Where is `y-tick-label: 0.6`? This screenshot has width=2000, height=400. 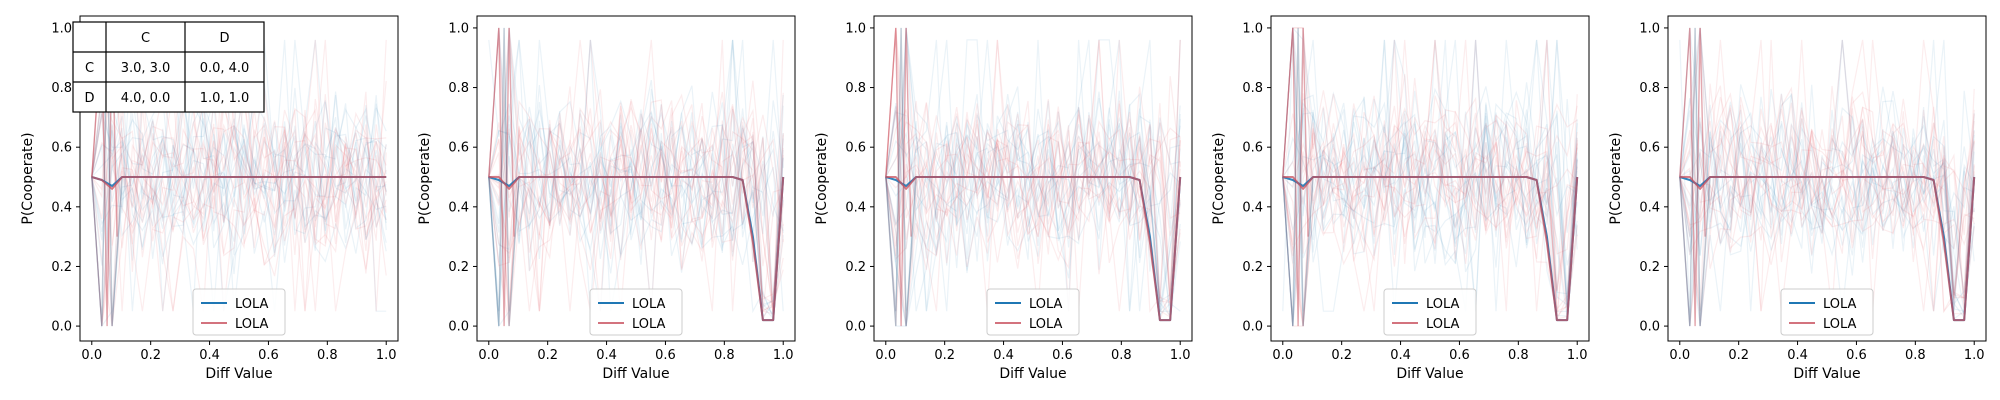
y-tick-label: 0.6 is located at coordinates (1252, 148).